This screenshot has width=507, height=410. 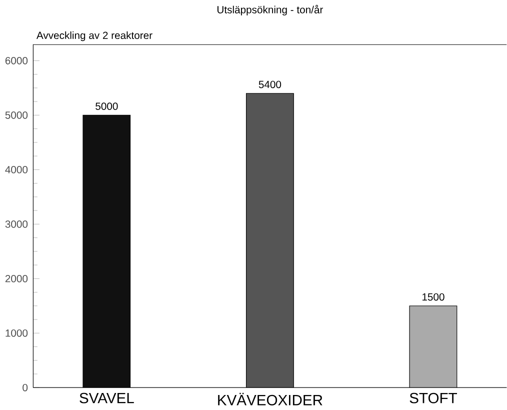 What do you see at coordinates (433, 296) in the screenshot?
I see `data-label: 1500` at bounding box center [433, 296].